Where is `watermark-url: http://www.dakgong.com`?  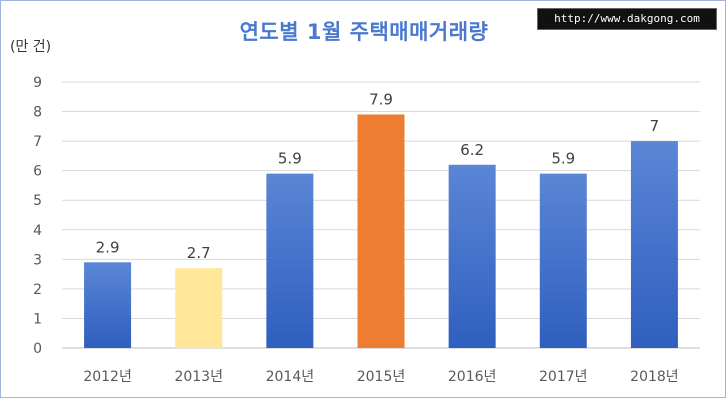
watermark-url: http://www.dakgong.com is located at coordinates (627, 19).